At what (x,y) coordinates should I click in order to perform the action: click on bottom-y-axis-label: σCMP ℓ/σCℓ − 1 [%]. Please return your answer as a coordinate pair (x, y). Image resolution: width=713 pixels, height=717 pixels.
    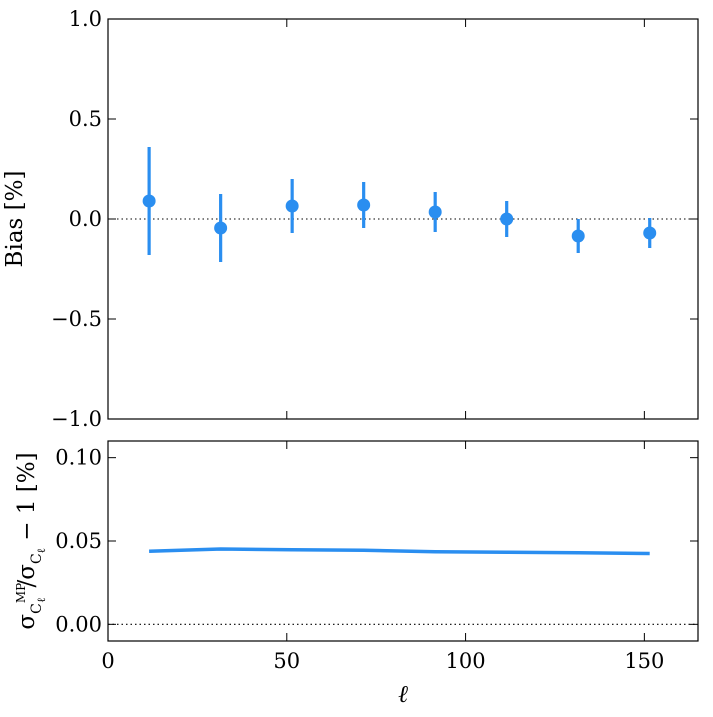
    Looking at the image, I should click on (31, 540).